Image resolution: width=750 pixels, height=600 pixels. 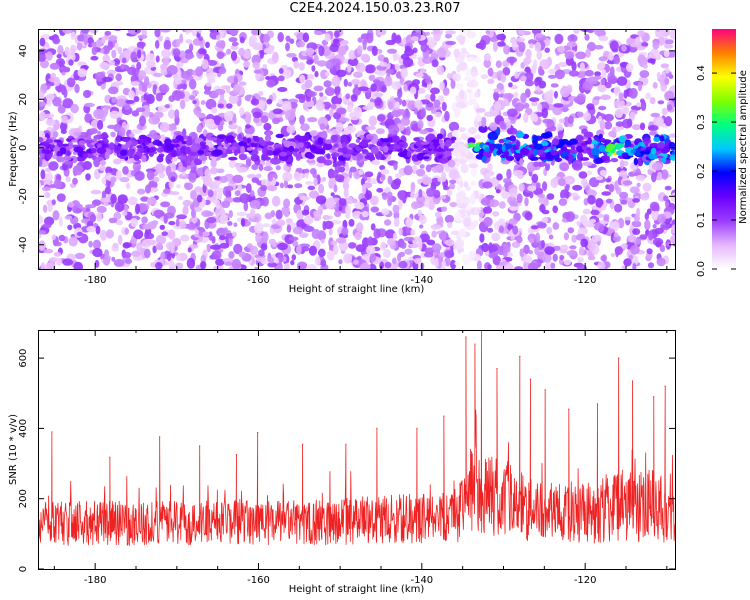 I want to click on spectrogram-y-tick-label: -20, so click(x=23, y=196).